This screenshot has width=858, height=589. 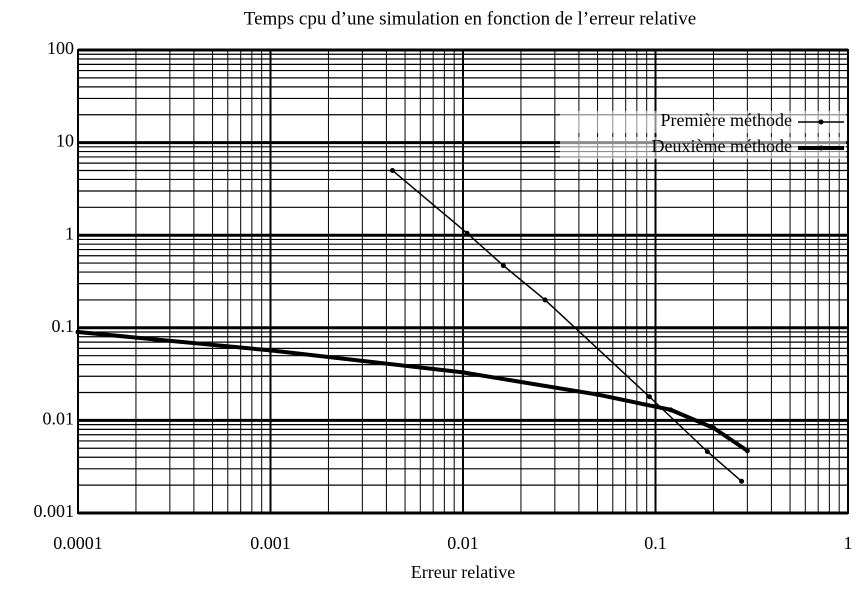 I want to click on x-tick-label: 0.01, so click(x=463, y=543).